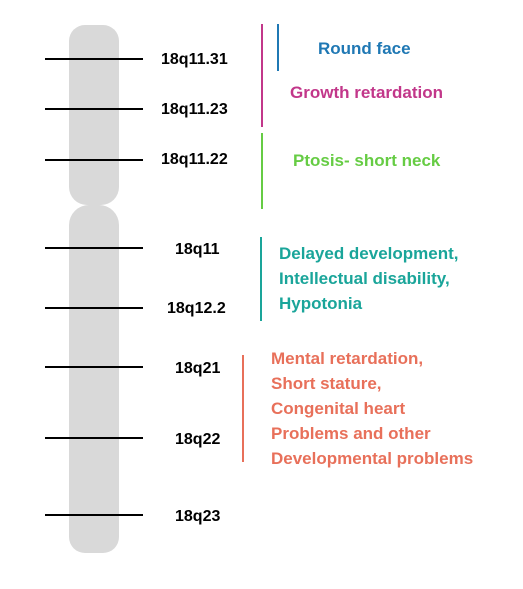  What do you see at coordinates (262, 171) in the screenshot?
I see `bracket-ptosis` at bounding box center [262, 171].